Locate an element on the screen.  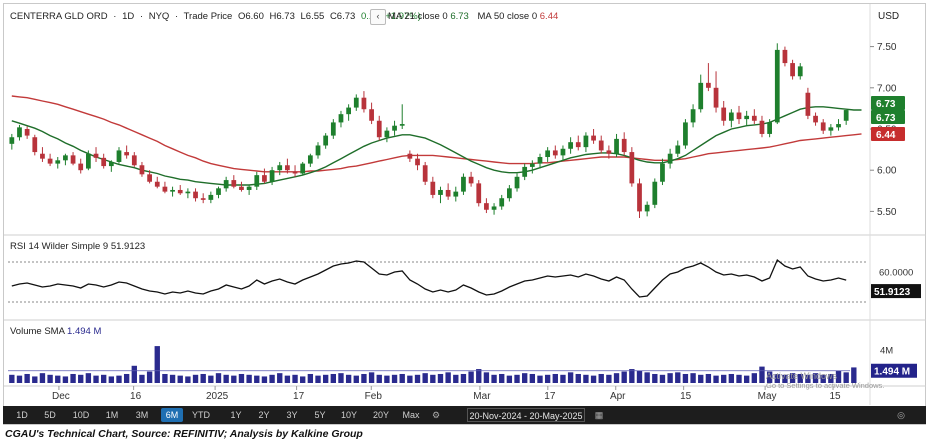
x-tick-label: Dec is located at coordinates (61, 396).